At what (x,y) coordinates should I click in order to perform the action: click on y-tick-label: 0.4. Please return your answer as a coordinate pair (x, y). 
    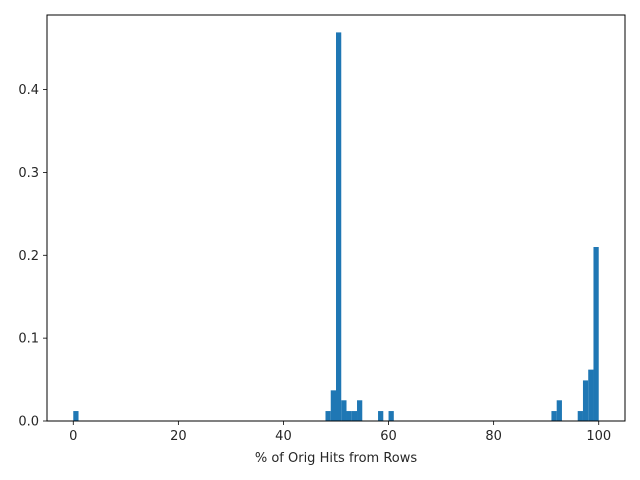
    Looking at the image, I should click on (28, 90).